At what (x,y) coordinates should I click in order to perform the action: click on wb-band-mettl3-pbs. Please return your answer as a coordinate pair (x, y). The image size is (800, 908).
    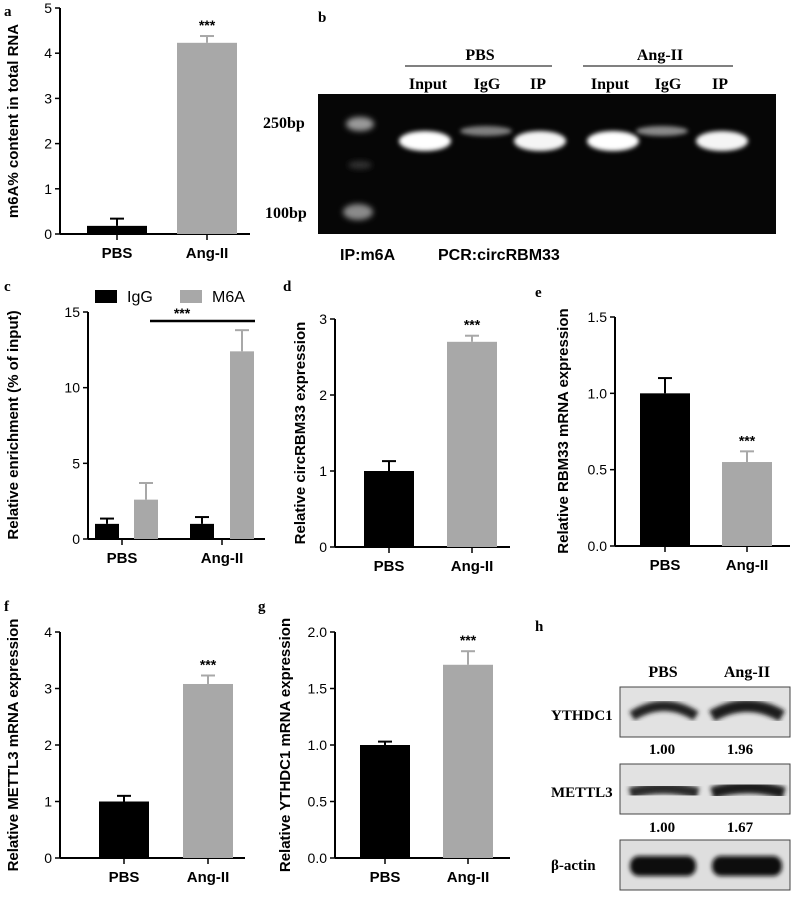
    Looking at the image, I should click on (664, 791).